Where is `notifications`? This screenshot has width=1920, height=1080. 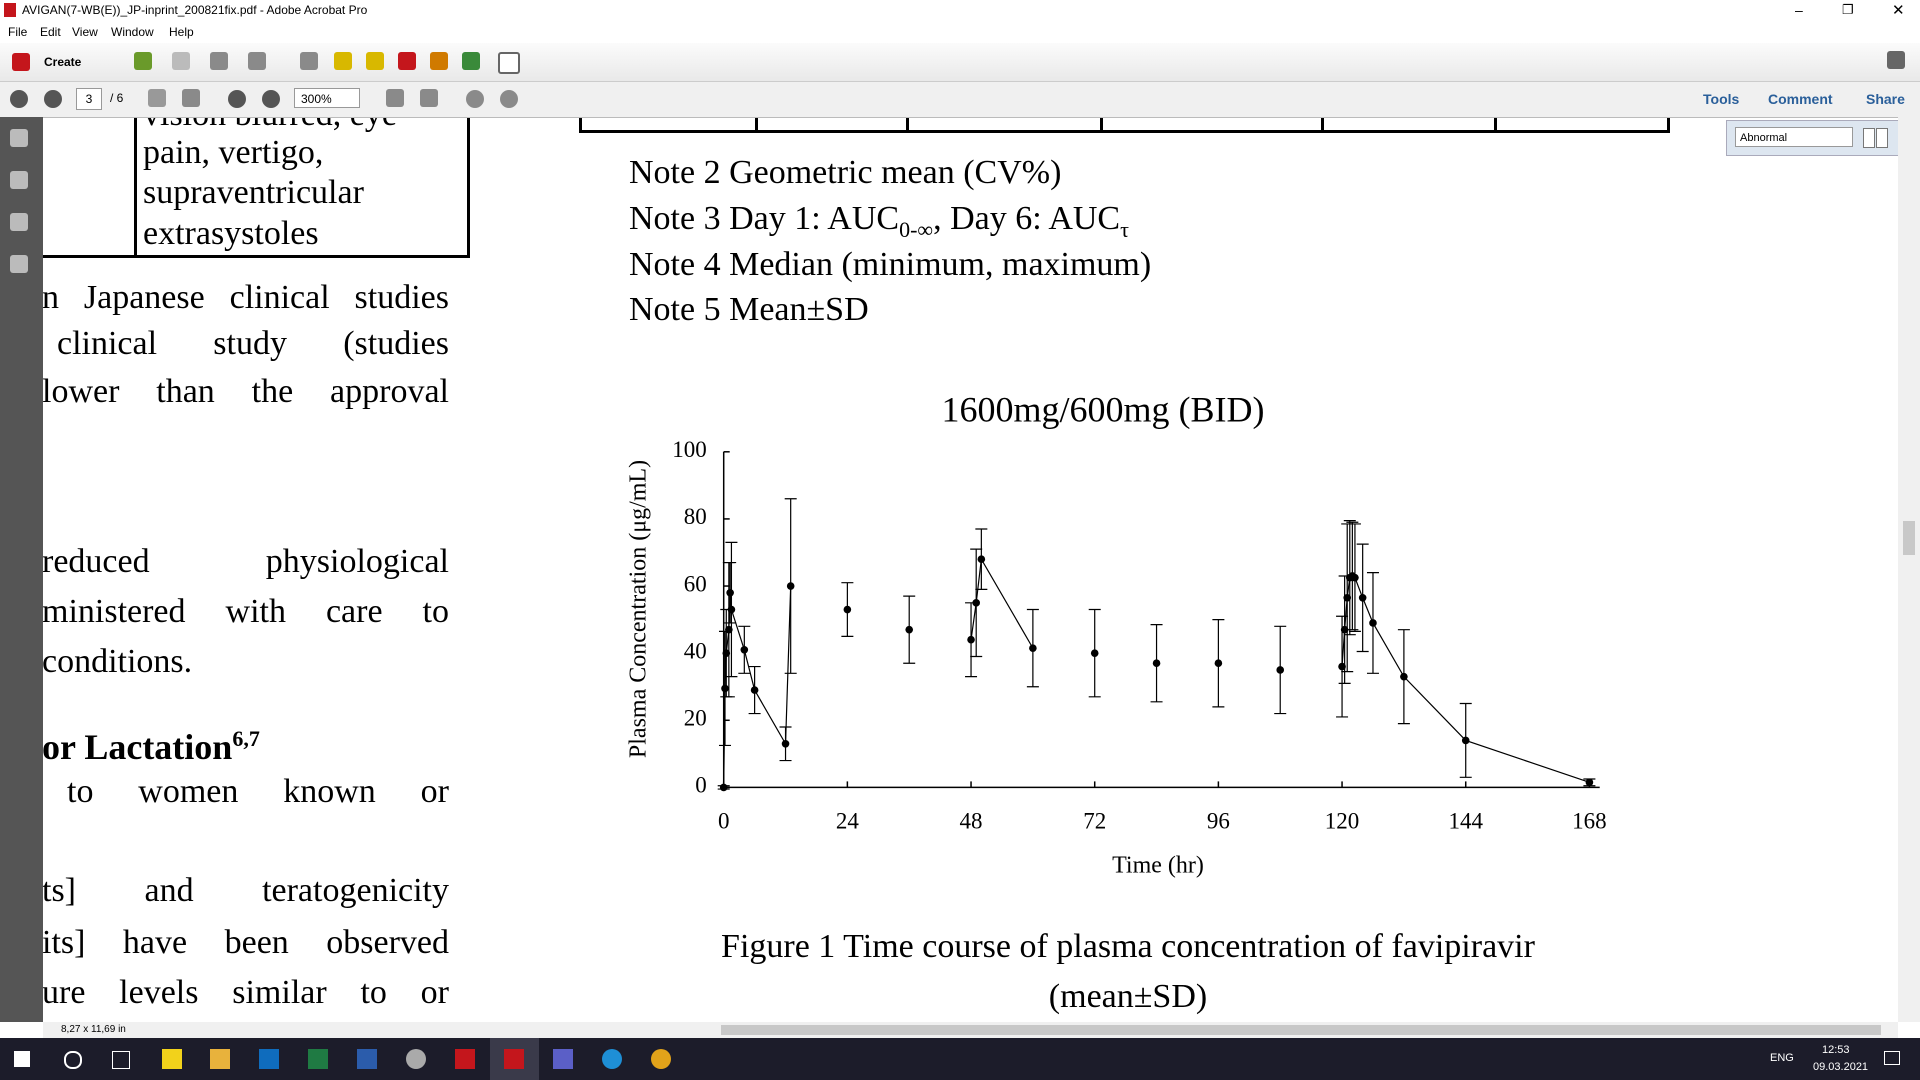 notifications is located at coordinates (1892, 1058).